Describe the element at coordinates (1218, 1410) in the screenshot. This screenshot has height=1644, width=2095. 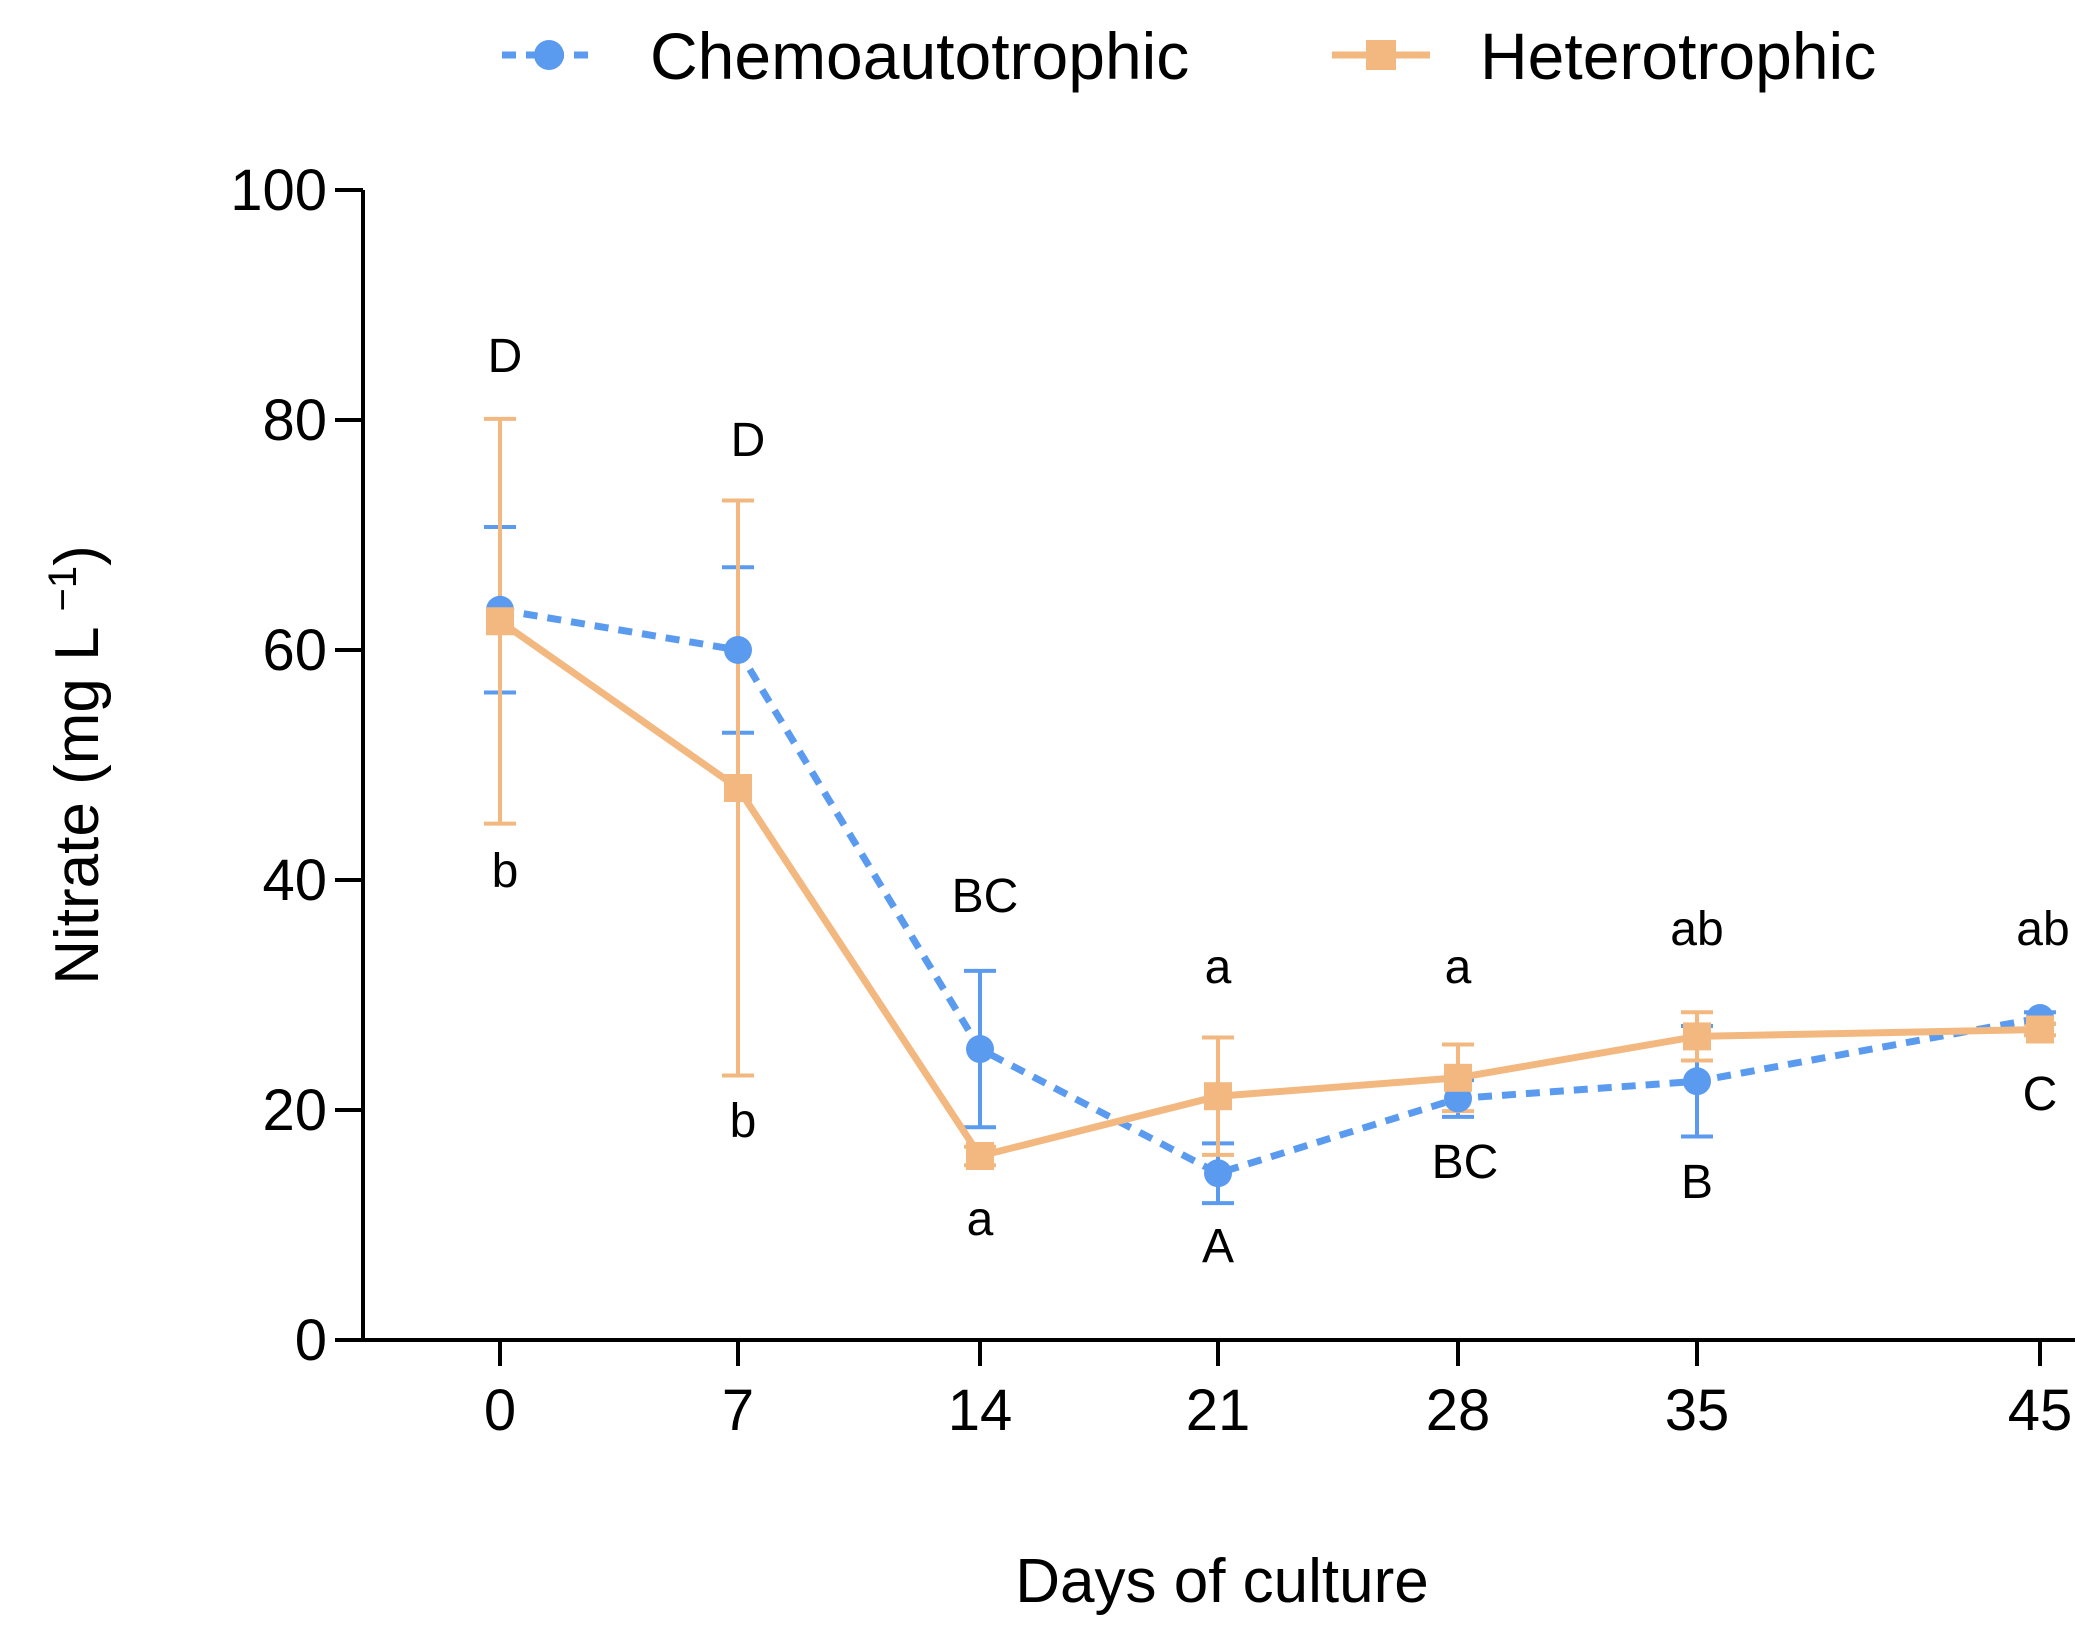
I see `x-tick-label: 21` at that location.